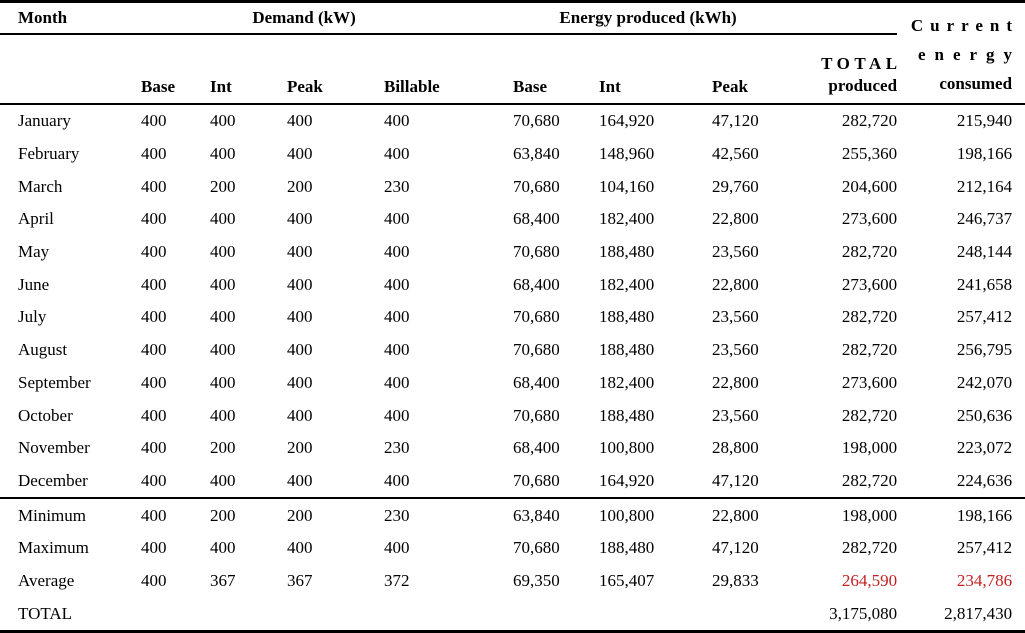 This screenshot has width=1025, height=633. Describe the element at coordinates (655, 614) in the screenshot. I see `cell-energy-int` at that location.